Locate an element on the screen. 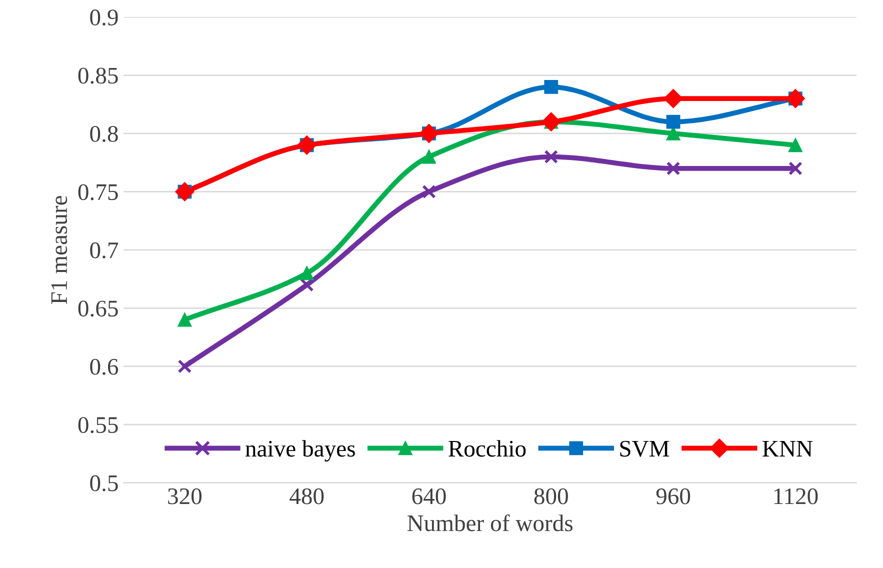 The width and height of the screenshot is (883, 568). x-tick-label: 320 is located at coordinates (185, 496).